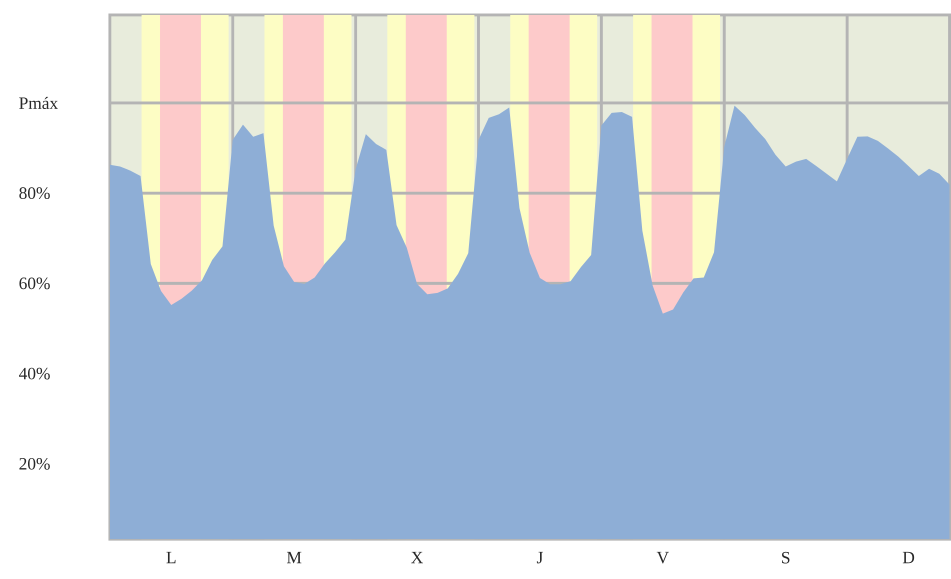 This screenshot has height=579, width=951. Describe the element at coordinates (34, 464) in the screenshot. I see `y-tick-label: 20%` at that location.